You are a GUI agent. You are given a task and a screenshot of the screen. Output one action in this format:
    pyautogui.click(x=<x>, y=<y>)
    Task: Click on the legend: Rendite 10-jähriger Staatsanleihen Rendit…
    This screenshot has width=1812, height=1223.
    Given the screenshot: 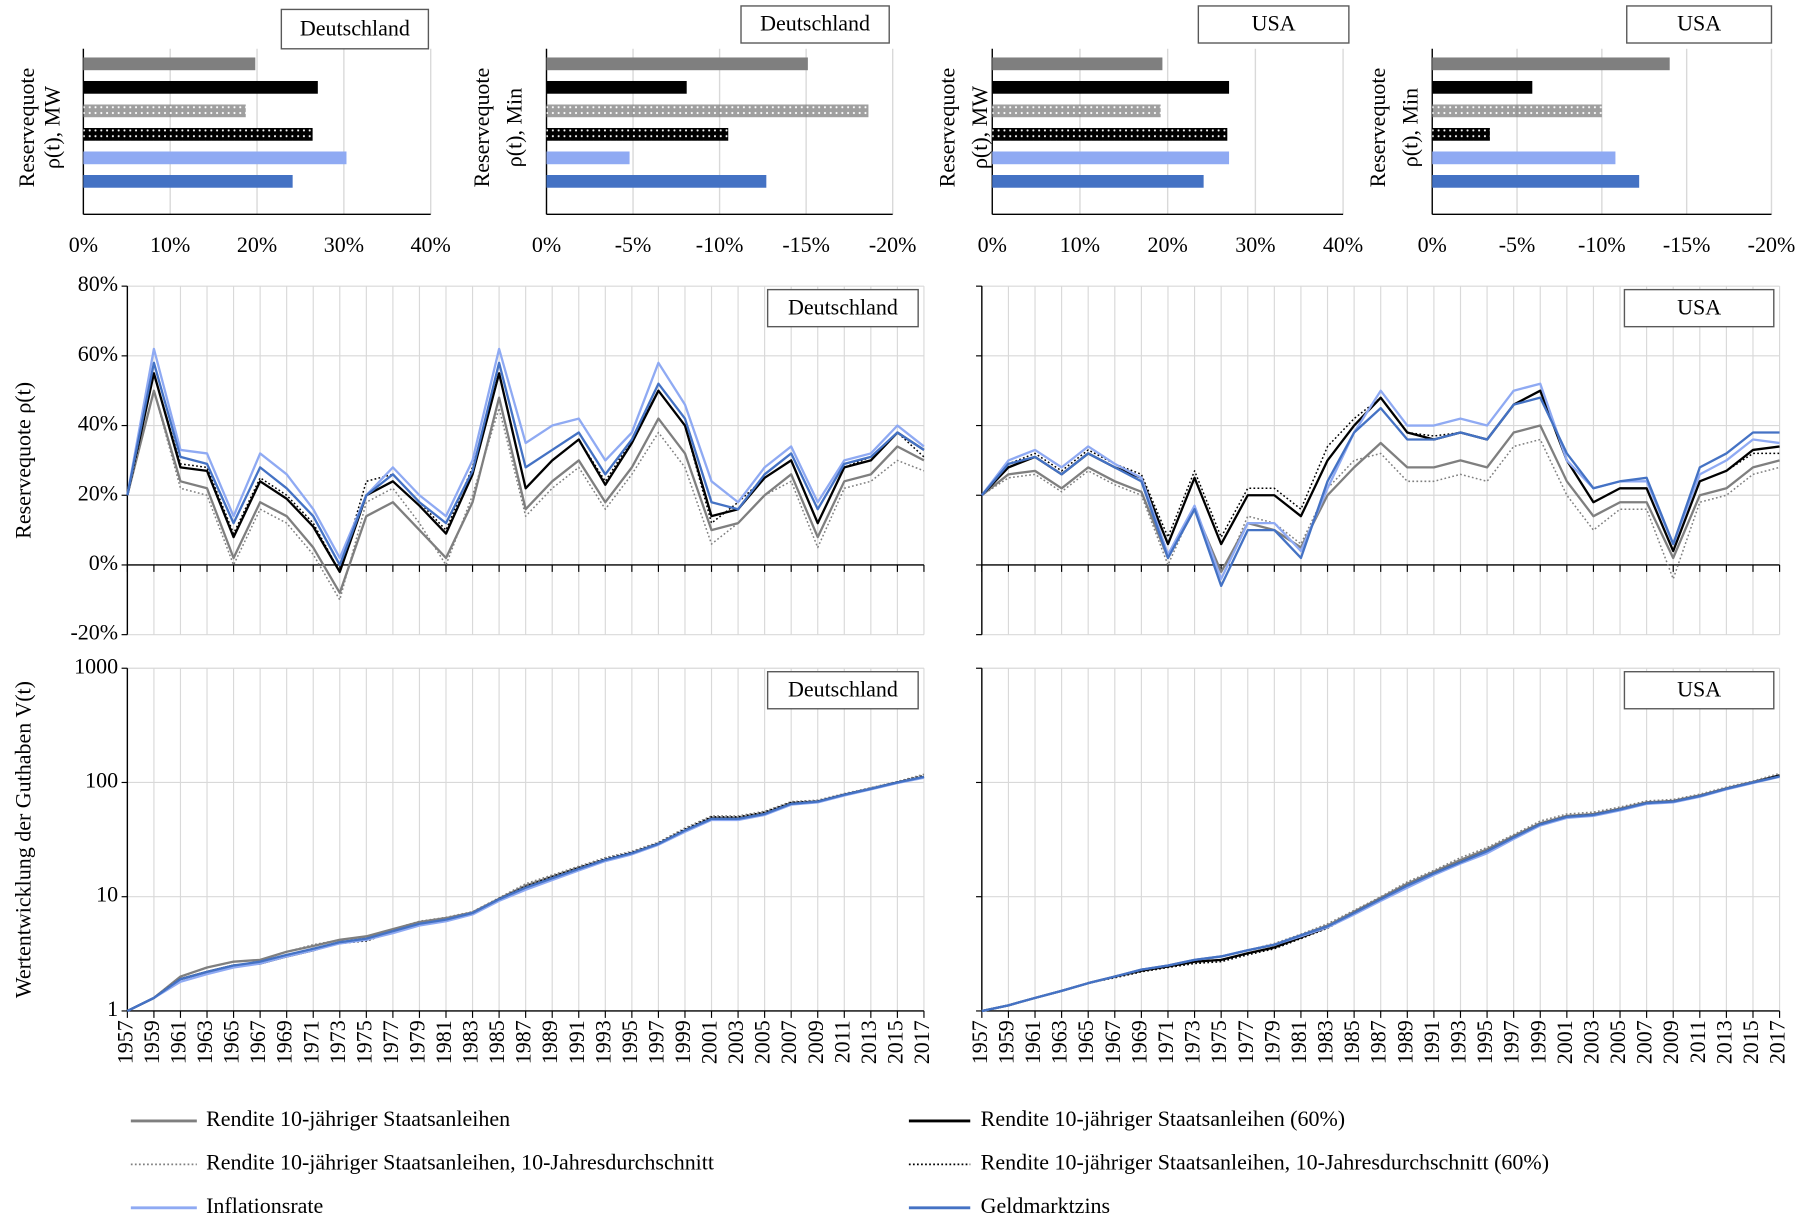 What is the action you would take?
    pyautogui.click(x=839, y=1162)
    